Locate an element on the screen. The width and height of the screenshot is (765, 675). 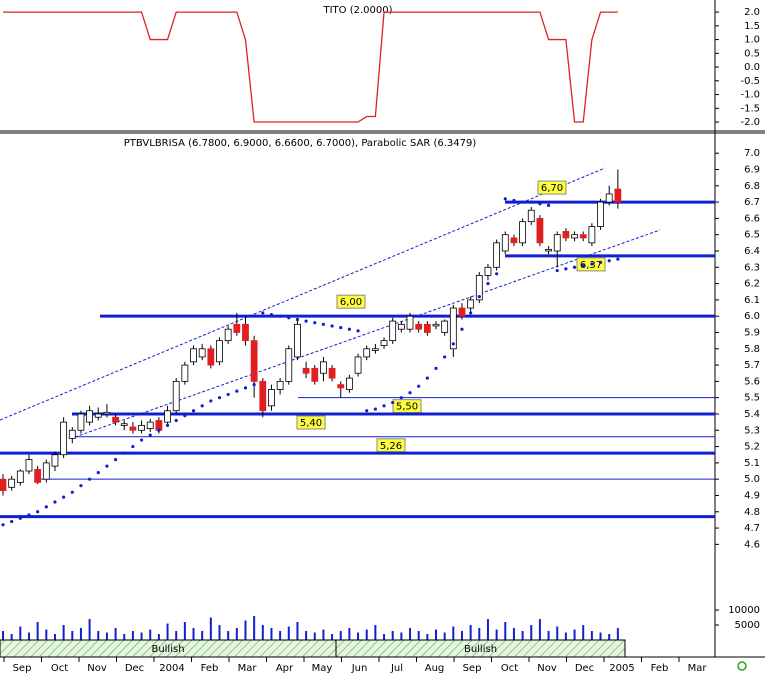
y-tick-label: 6.1 is located at coordinates (752, 300).